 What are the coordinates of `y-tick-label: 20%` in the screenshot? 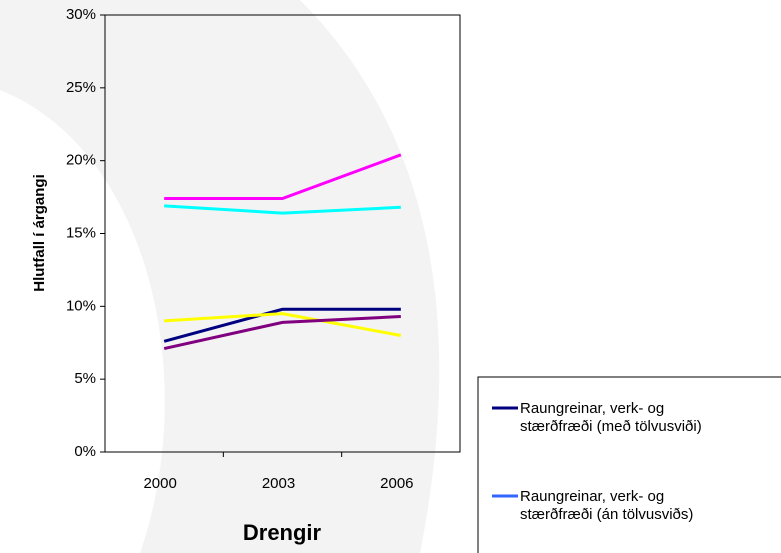 It's located at (81, 160).